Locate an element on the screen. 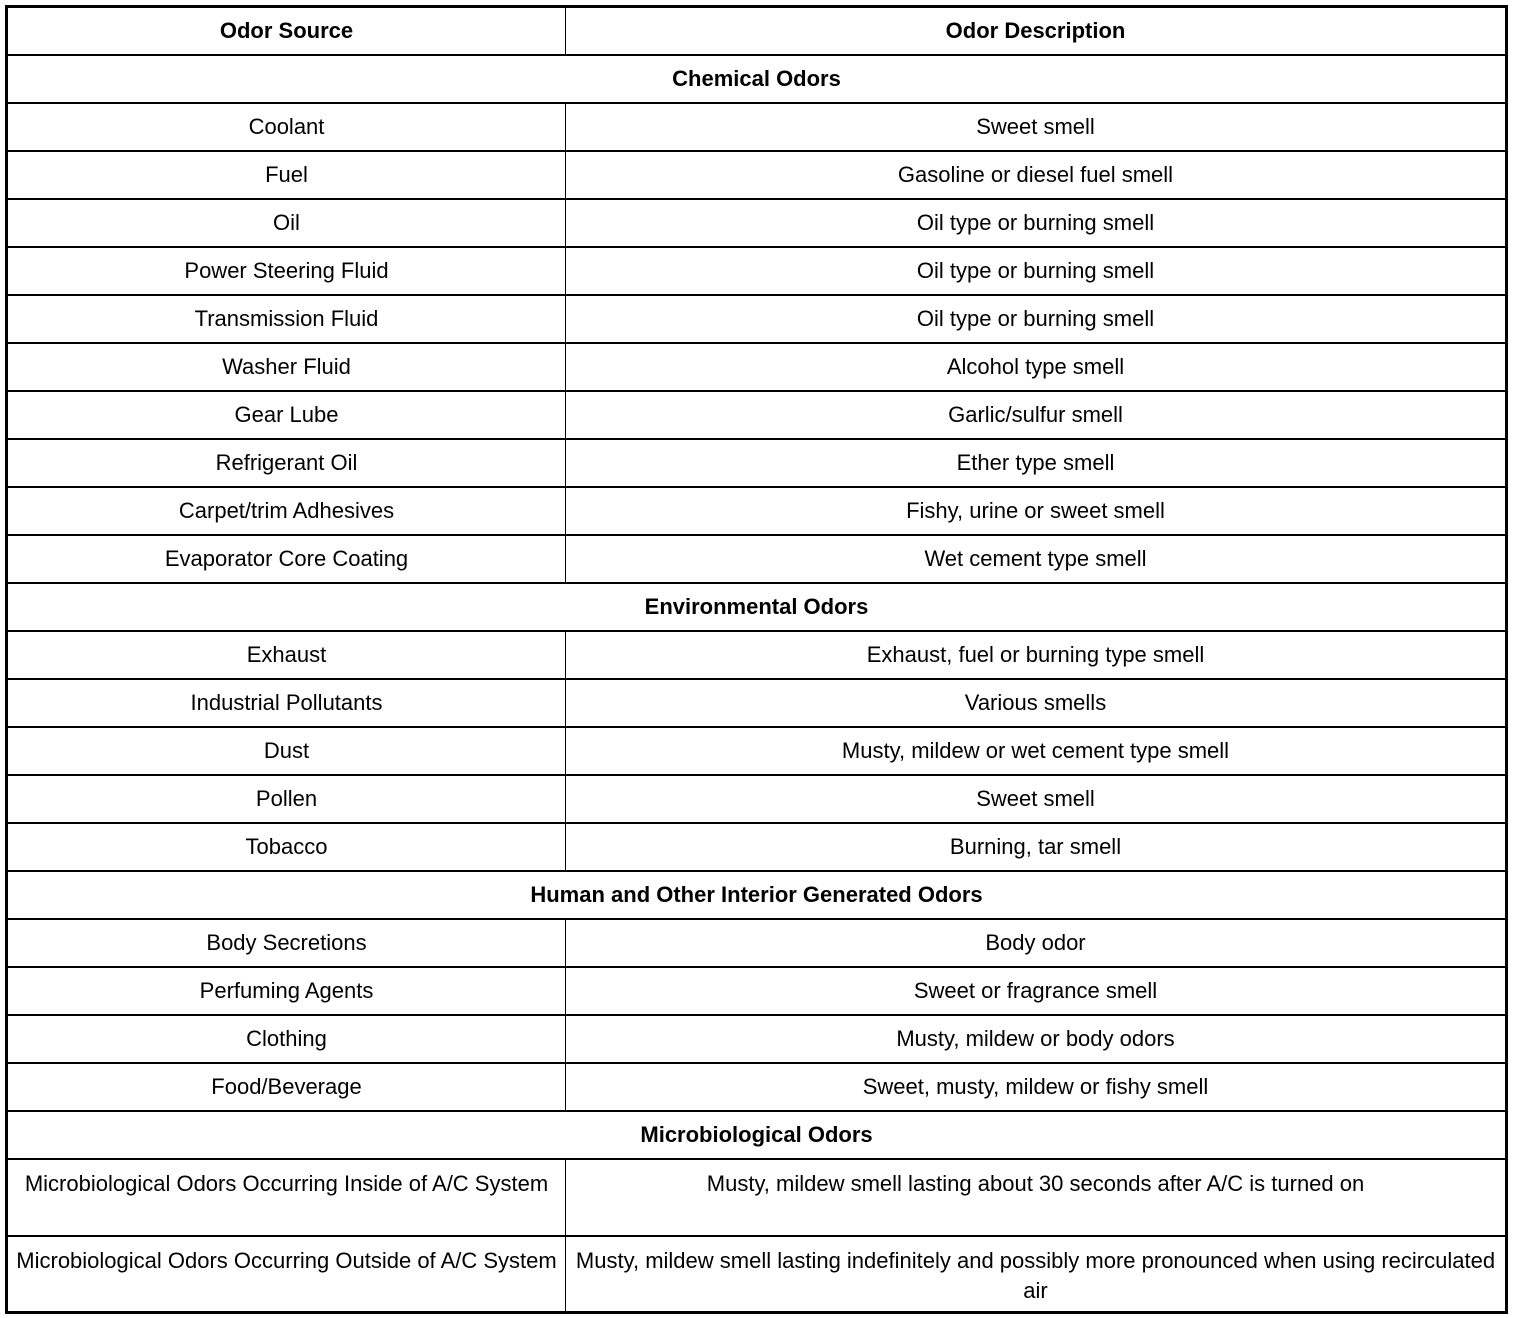 Image resolution: width=1520 pixels, height=1318 pixels. section-title: Human and Other Interior Generated Odors is located at coordinates (756, 894).